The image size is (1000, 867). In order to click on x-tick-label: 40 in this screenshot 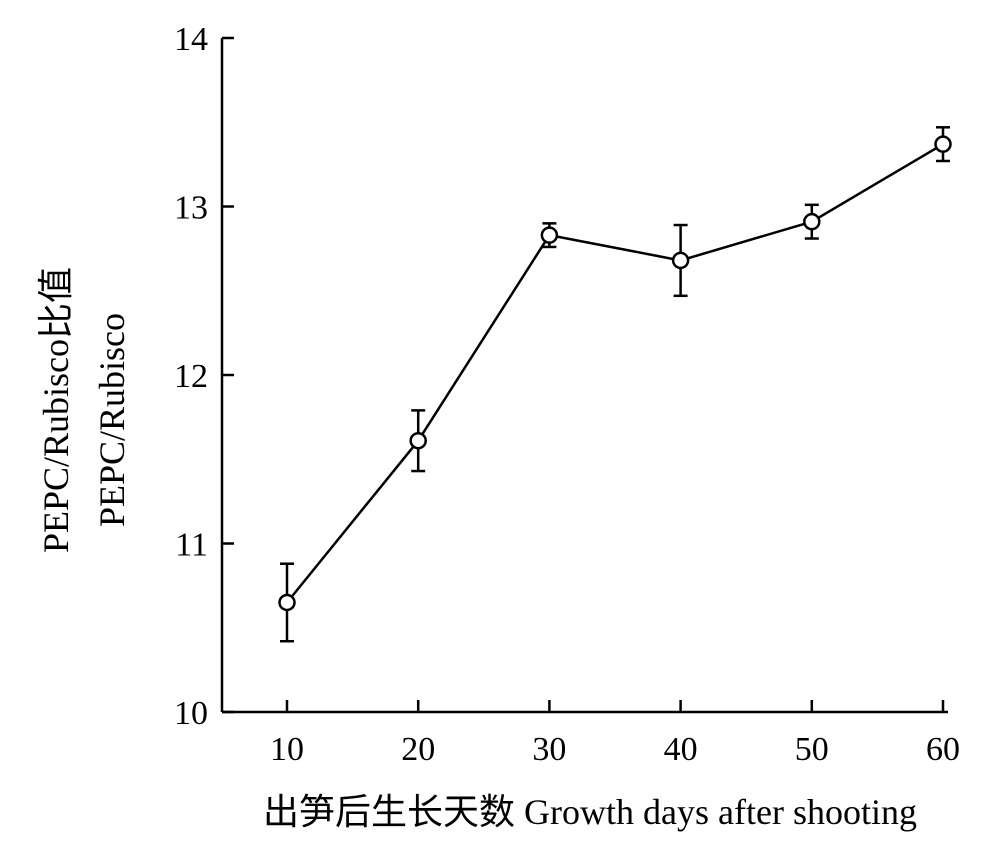, I will do `click(681, 749)`.